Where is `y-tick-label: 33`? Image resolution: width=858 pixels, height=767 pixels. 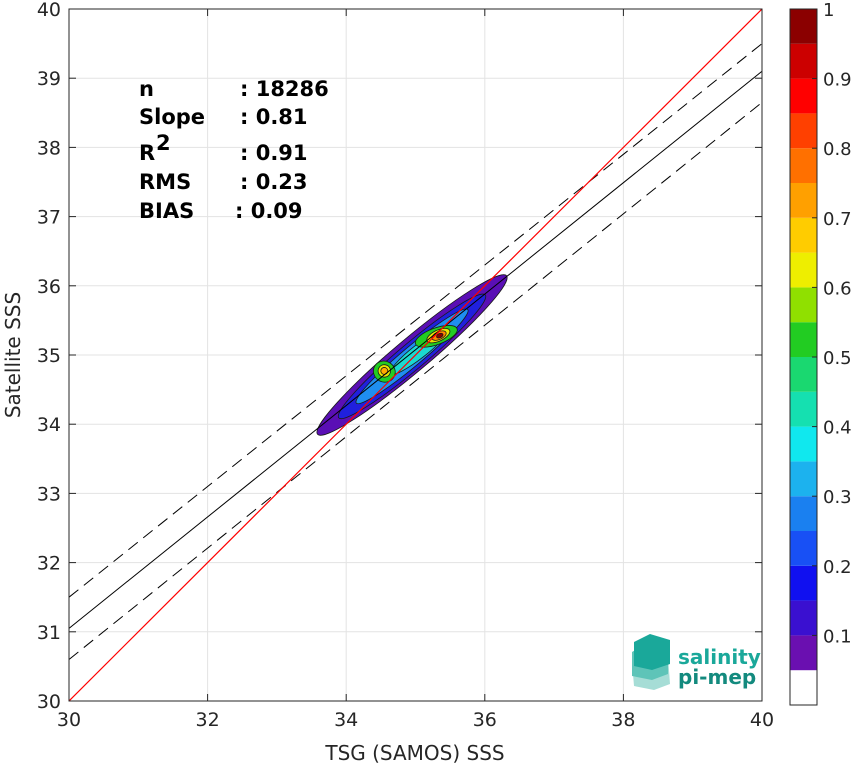
y-tick-label: 33 is located at coordinates (49, 494).